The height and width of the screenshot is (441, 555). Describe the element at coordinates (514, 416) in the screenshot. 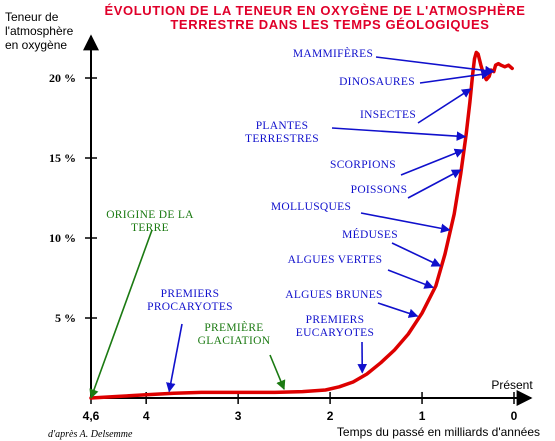

I see `x-tick-label: 0` at that location.